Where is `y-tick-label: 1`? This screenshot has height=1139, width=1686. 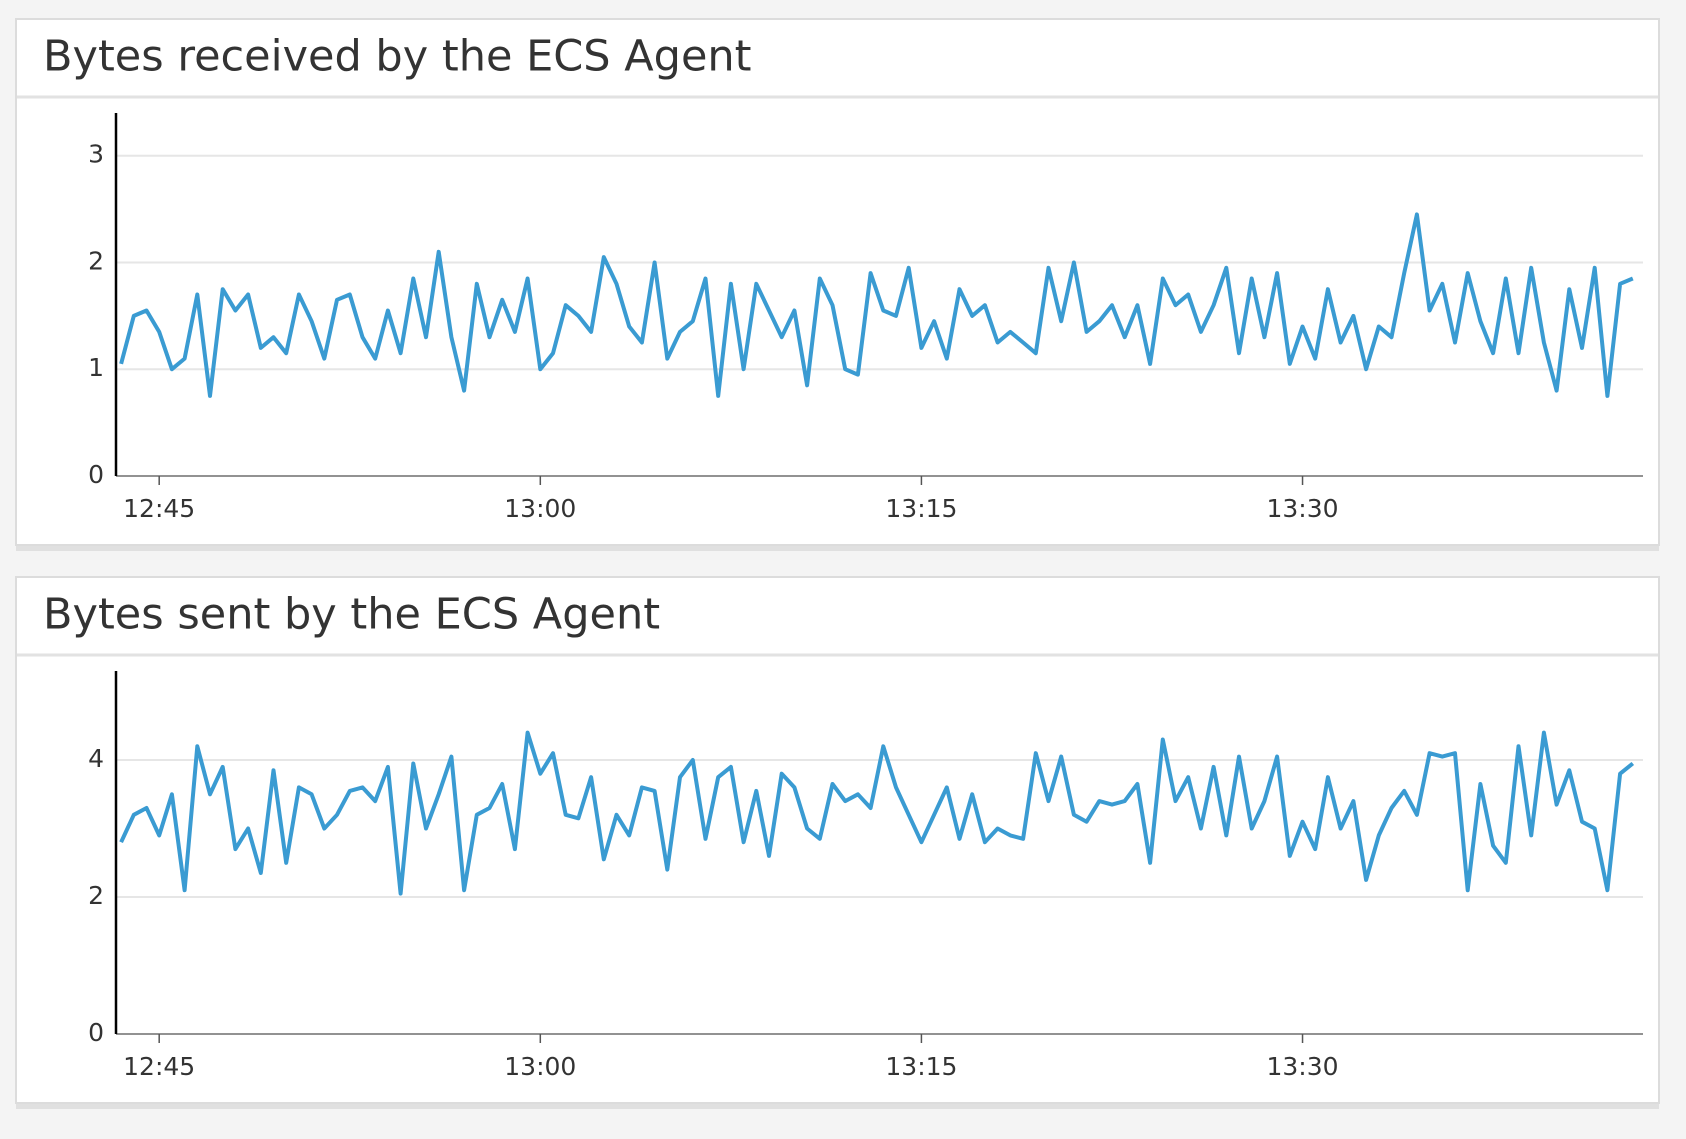
y-tick-label: 1 is located at coordinates (96, 367).